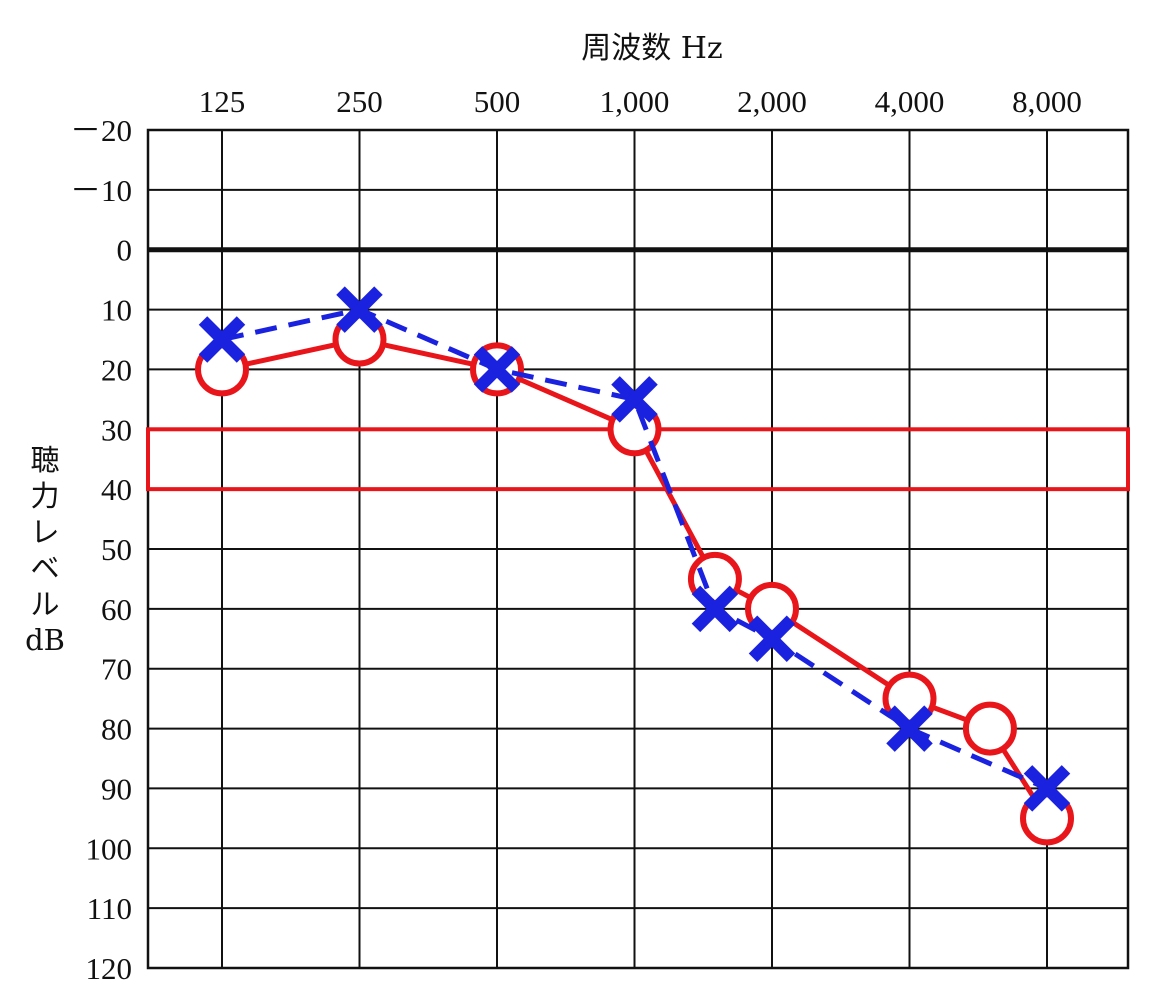 The image size is (1160, 998). I want to click on y-axis-title-char: 聴, so click(44, 460).